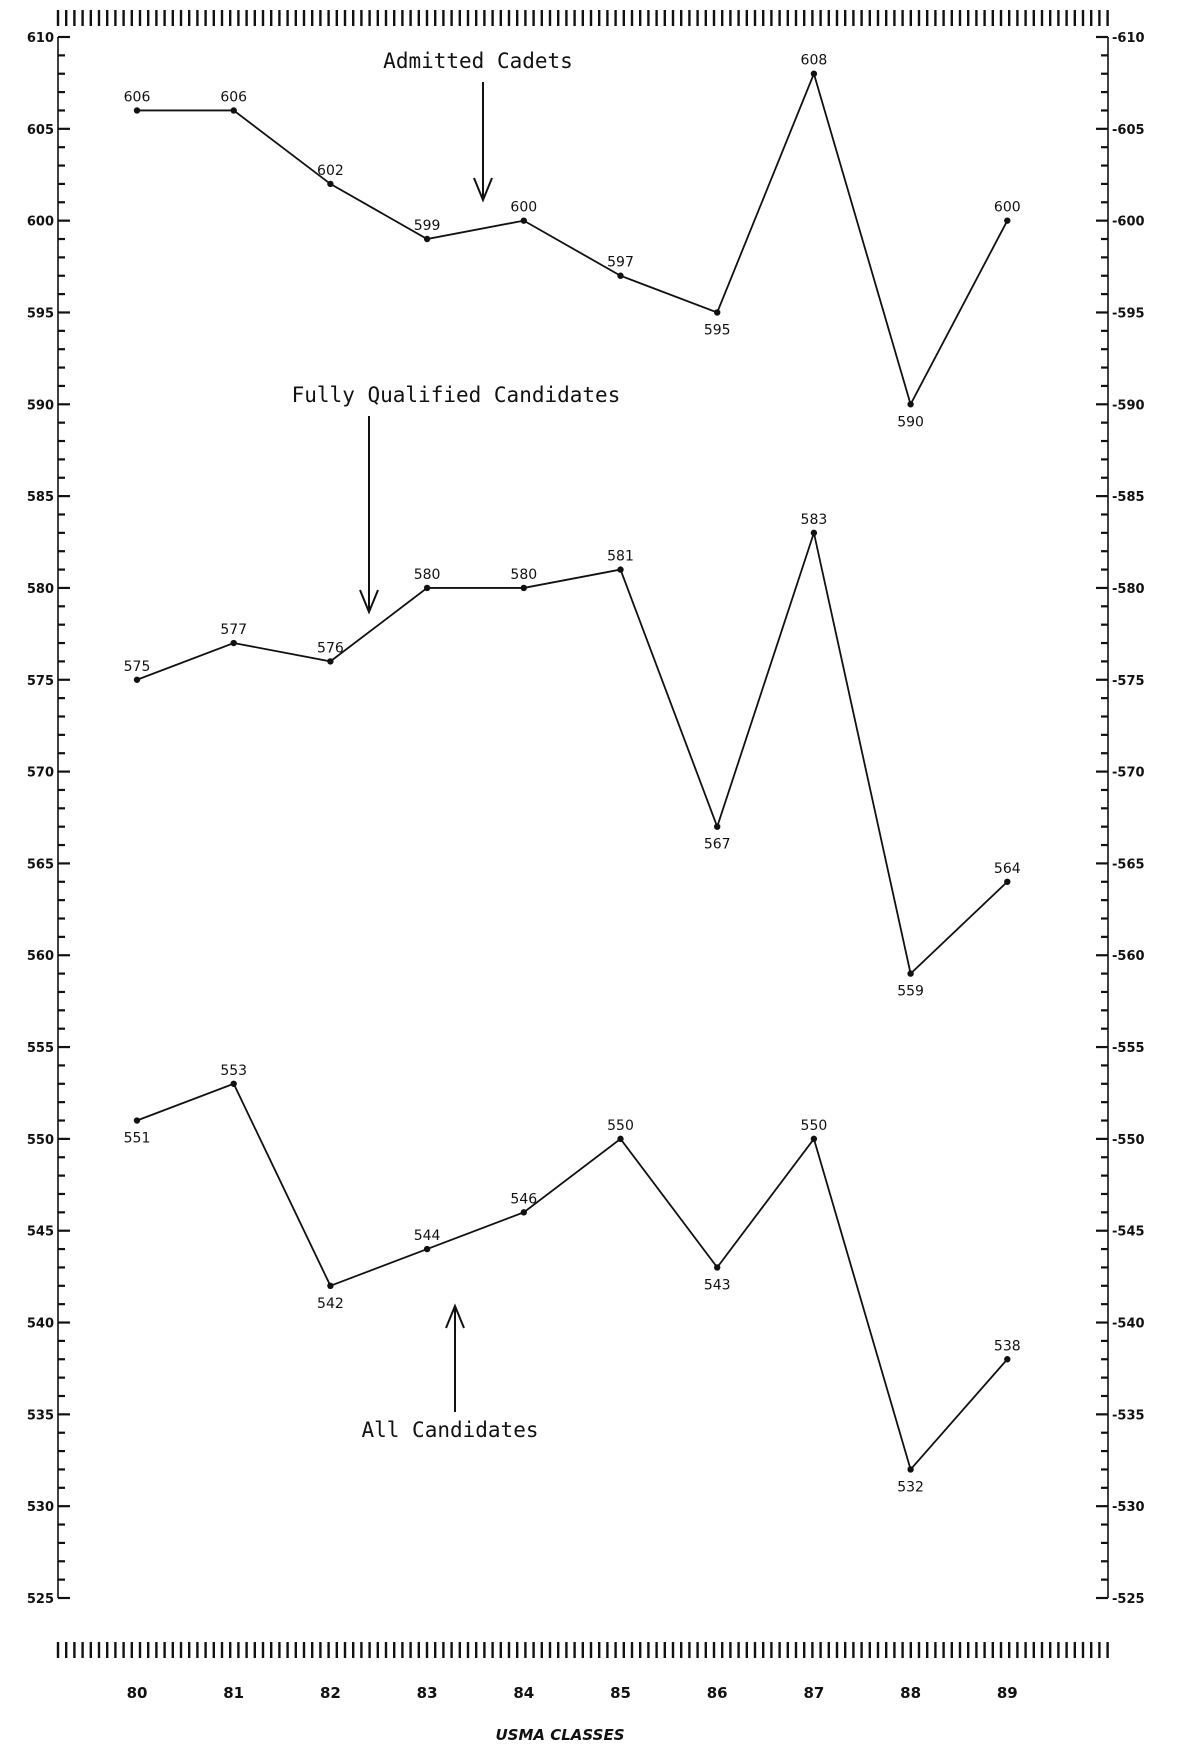 Image resolution: width=1179 pixels, height=1746 pixels. What do you see at coordinates (40, 1232) in the screenshot?
I see `y-tick-label-left: 545` at bounding box center [40, 1232].